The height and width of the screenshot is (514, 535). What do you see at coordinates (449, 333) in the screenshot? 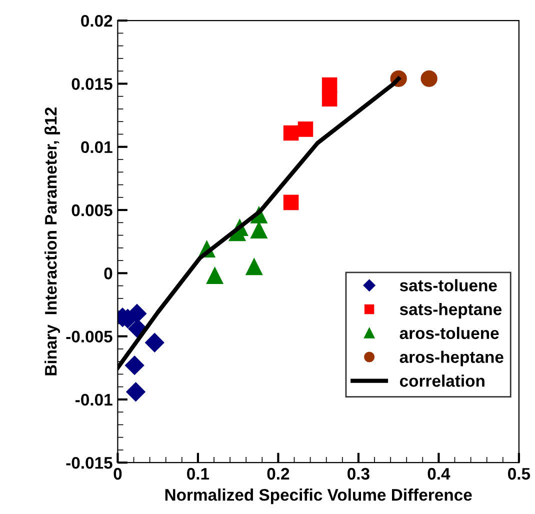
I see `legend-label: aros-toluene` at bounding box center [449, 333].